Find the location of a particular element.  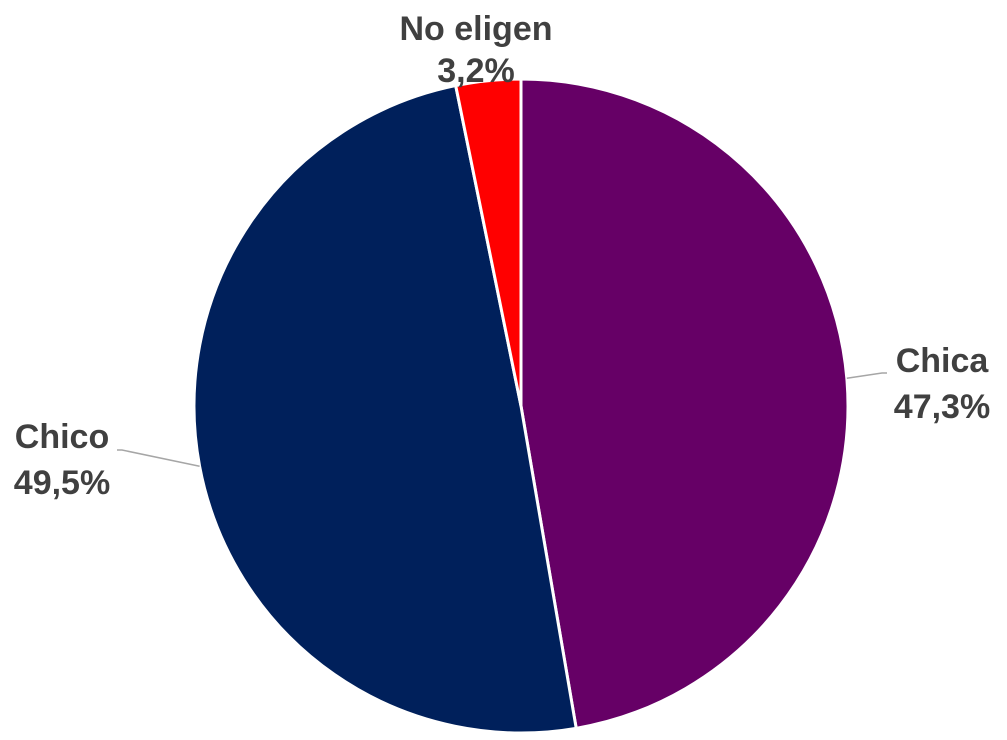

data-label-name-chico: Chico is located at coordinates (62, 437).